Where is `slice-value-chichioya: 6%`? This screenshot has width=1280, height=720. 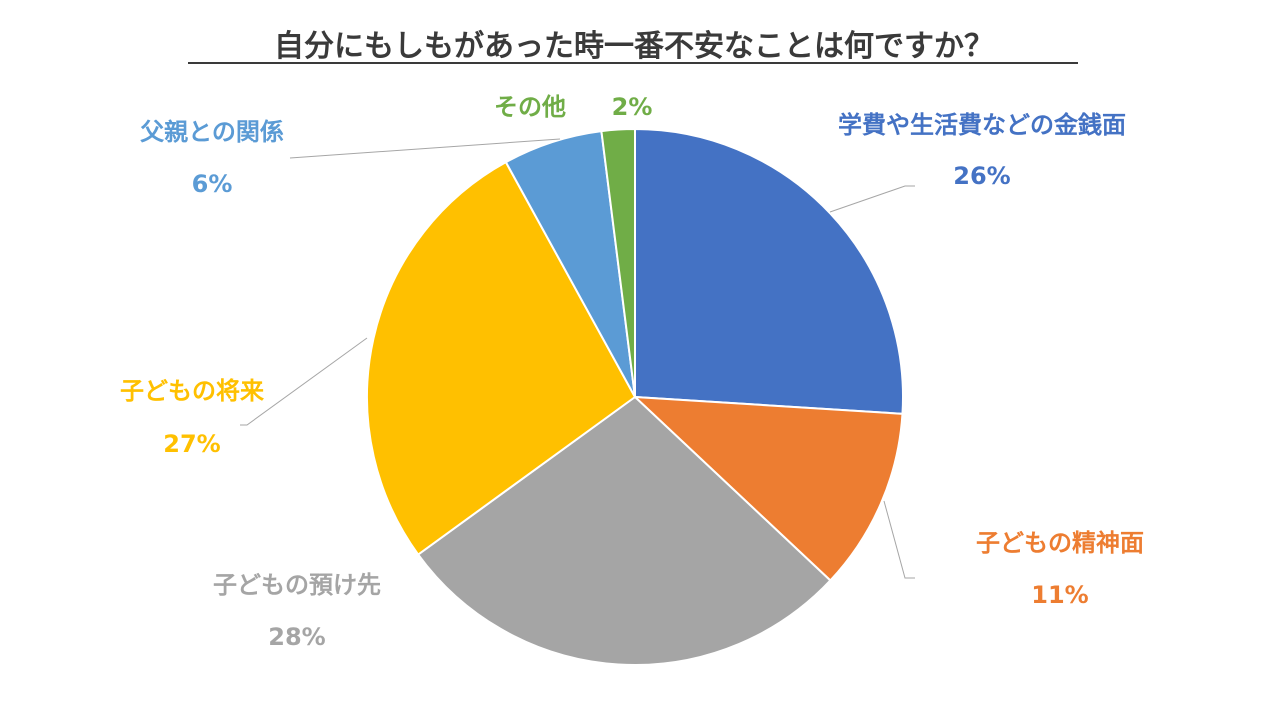 slice-value-chichioya: 6% is located at coordinates (212, 184).